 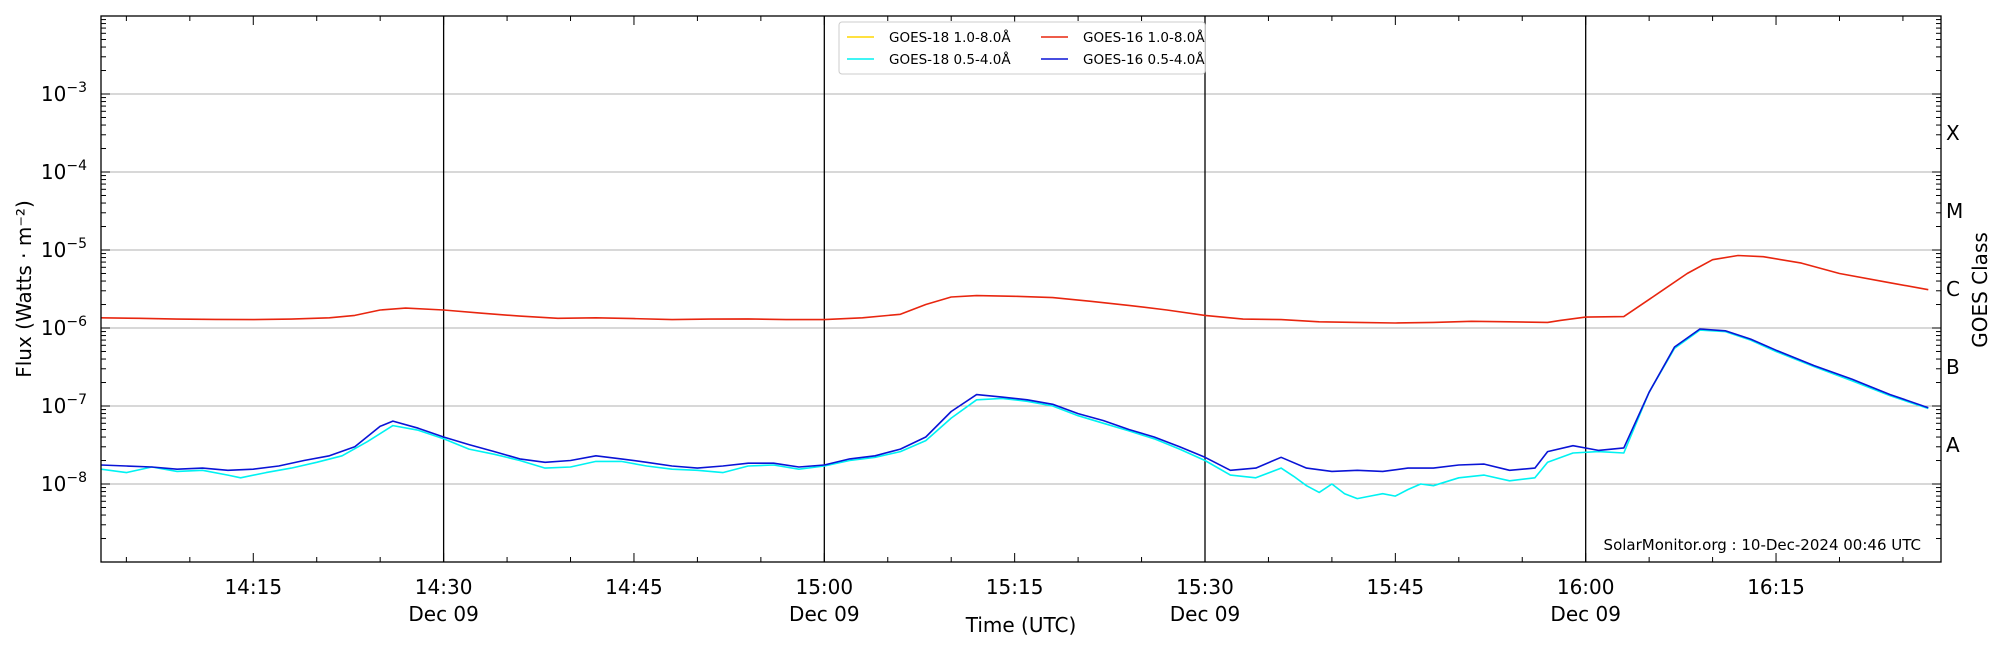 What do you see at coordinates (1144, 59) in the screenshot?
I see `legend-entry-label: GOES-16 0.5-4.0Å` at bounding box center [1144, 59].